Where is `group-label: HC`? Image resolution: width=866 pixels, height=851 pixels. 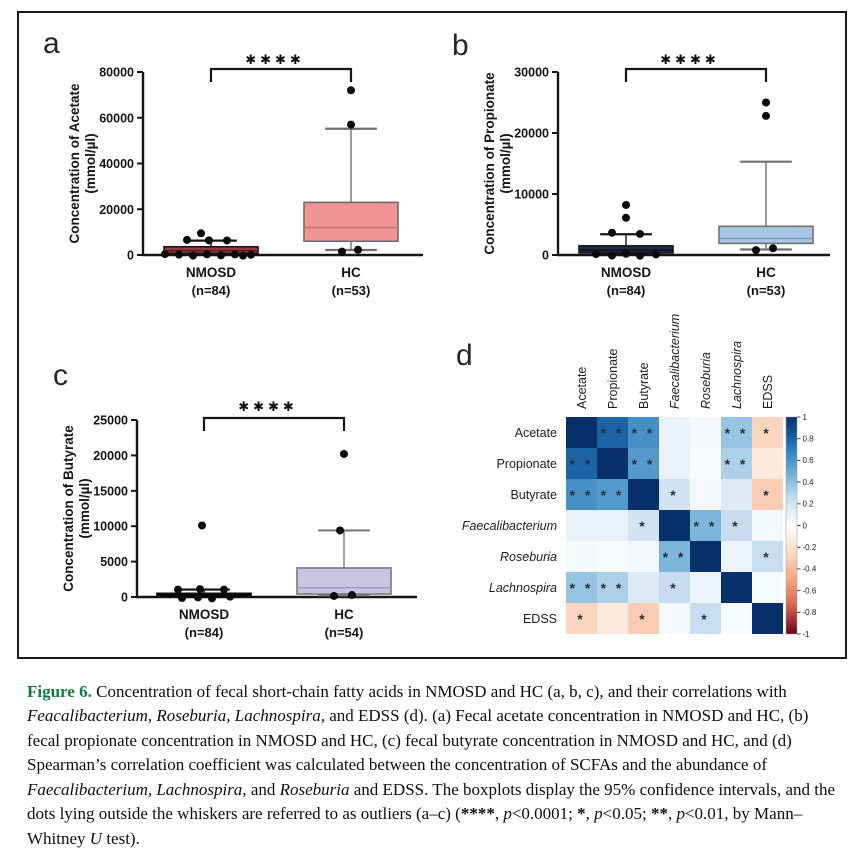
group-label: HC is located at coordinates (344, 614).